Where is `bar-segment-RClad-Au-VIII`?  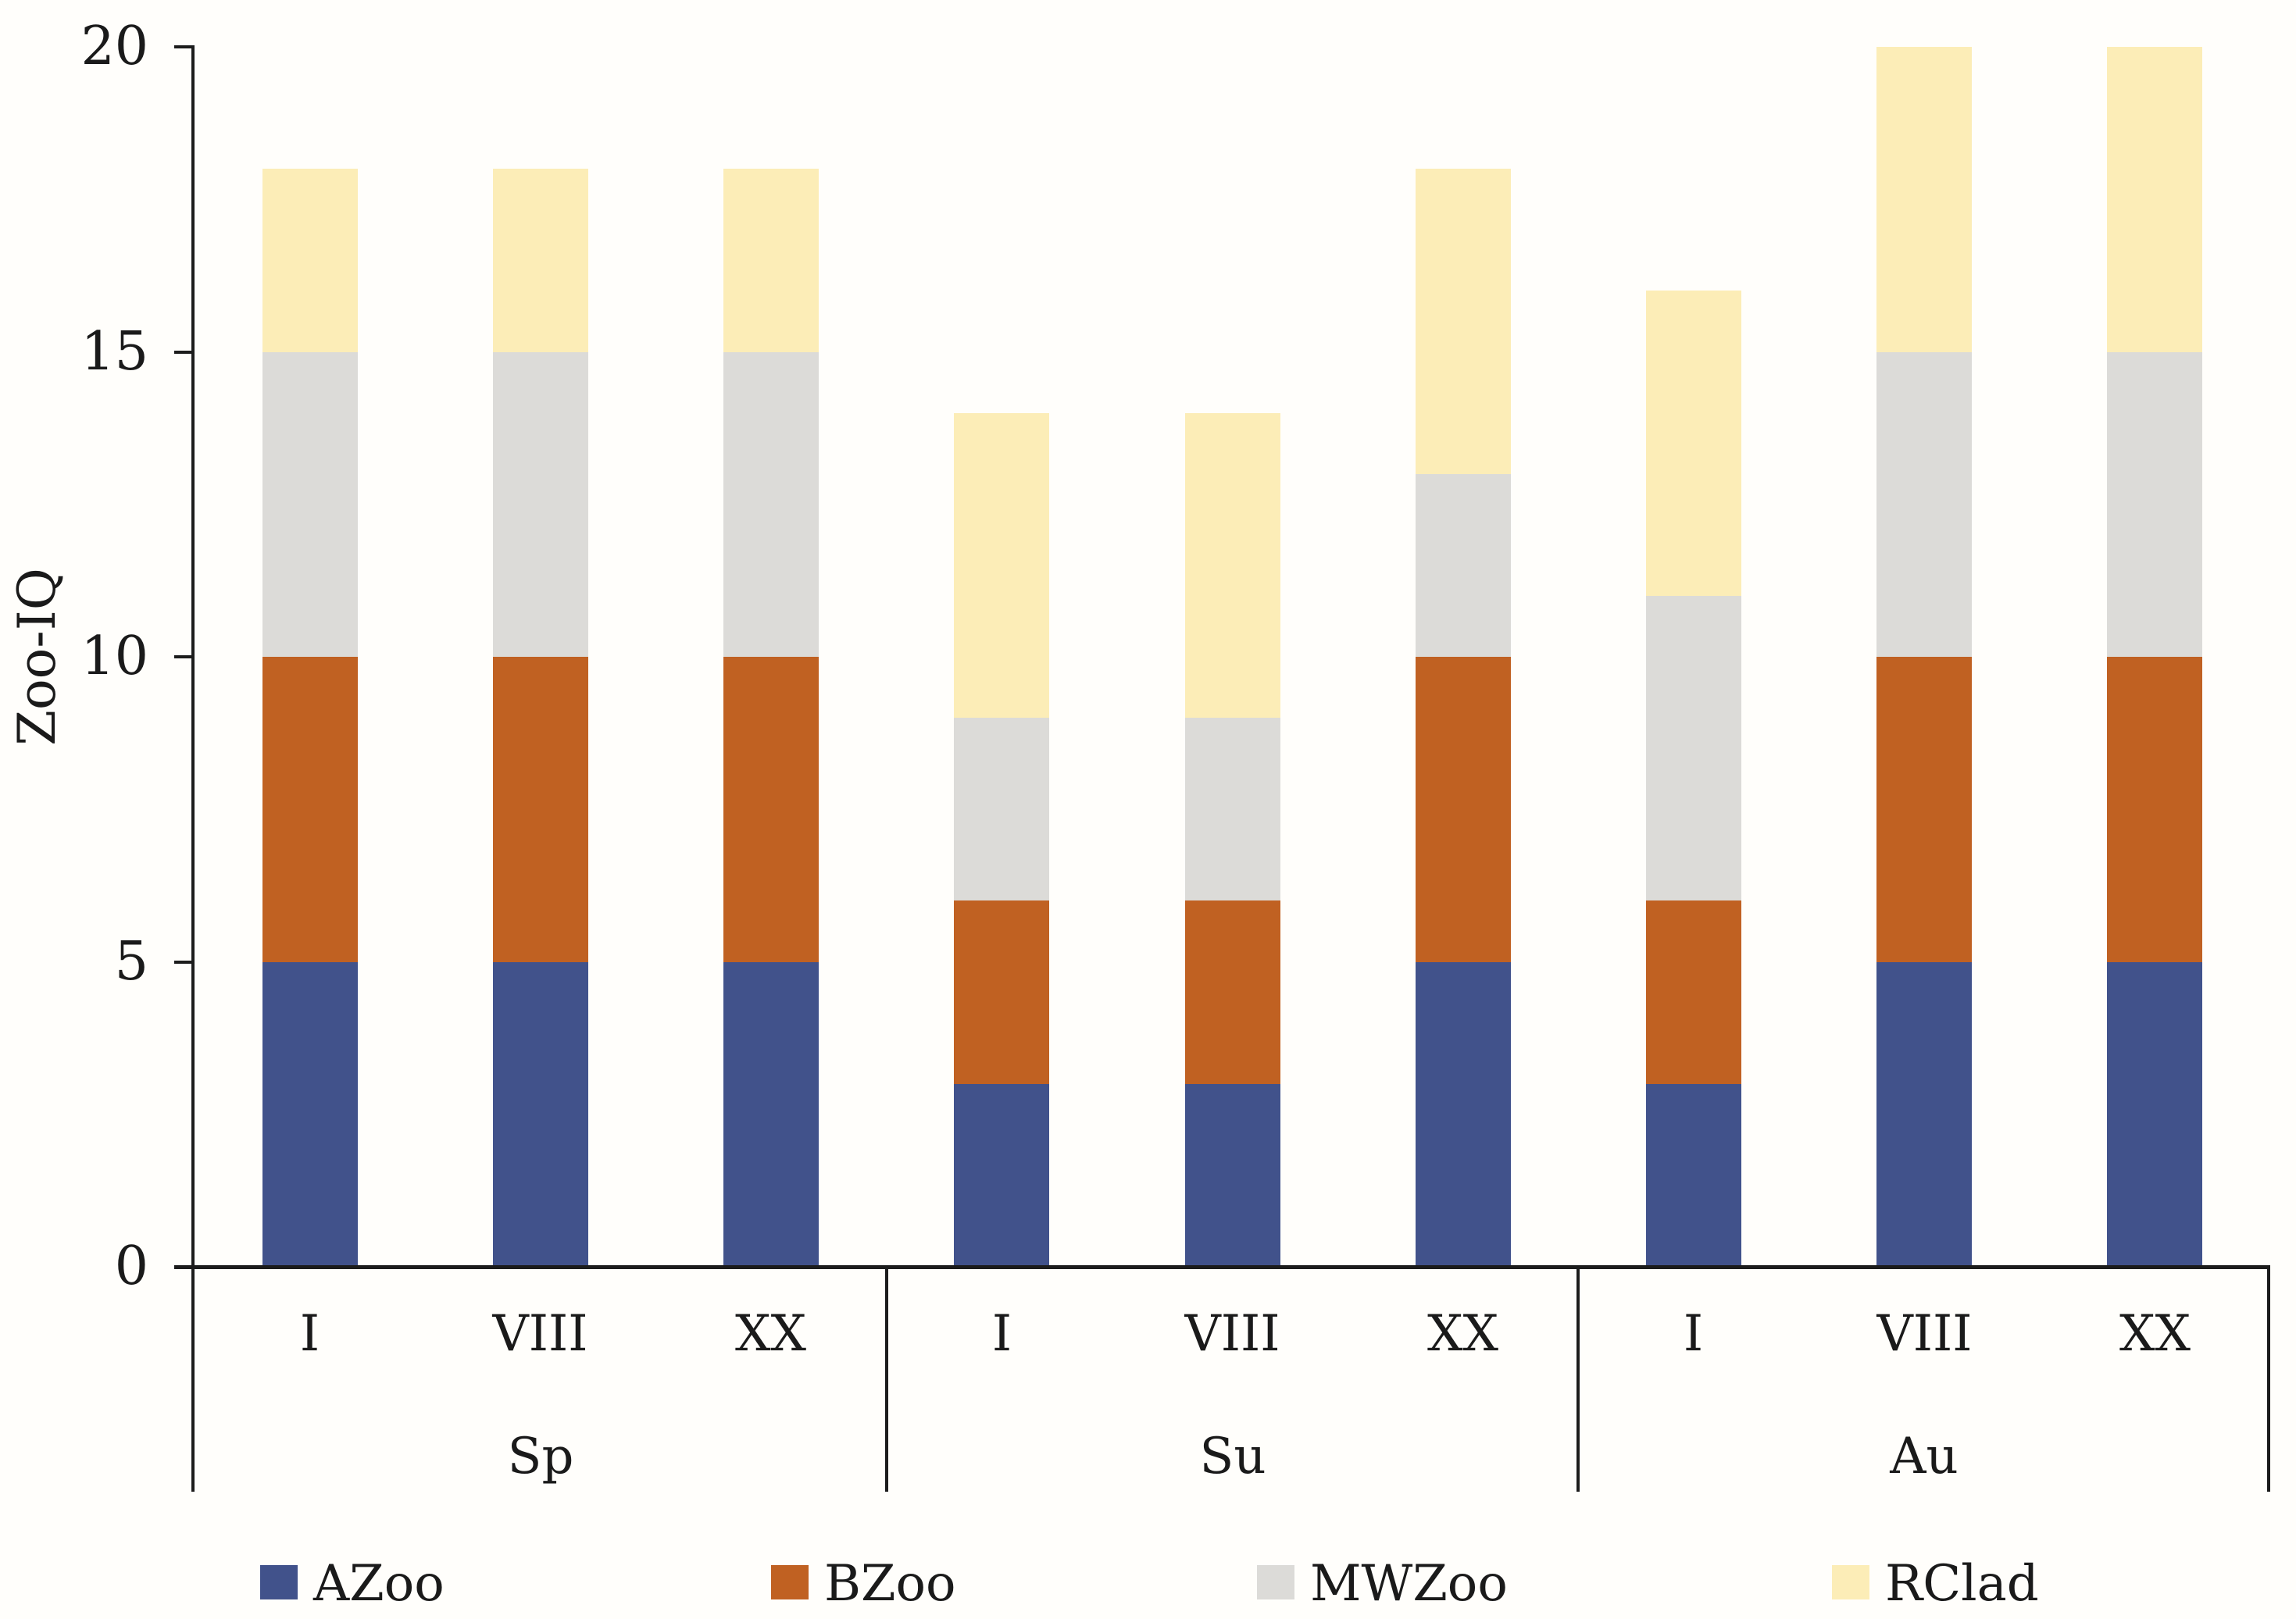 bar-segment-RClad-Au-VIII is located at coordinates (1924, 199).